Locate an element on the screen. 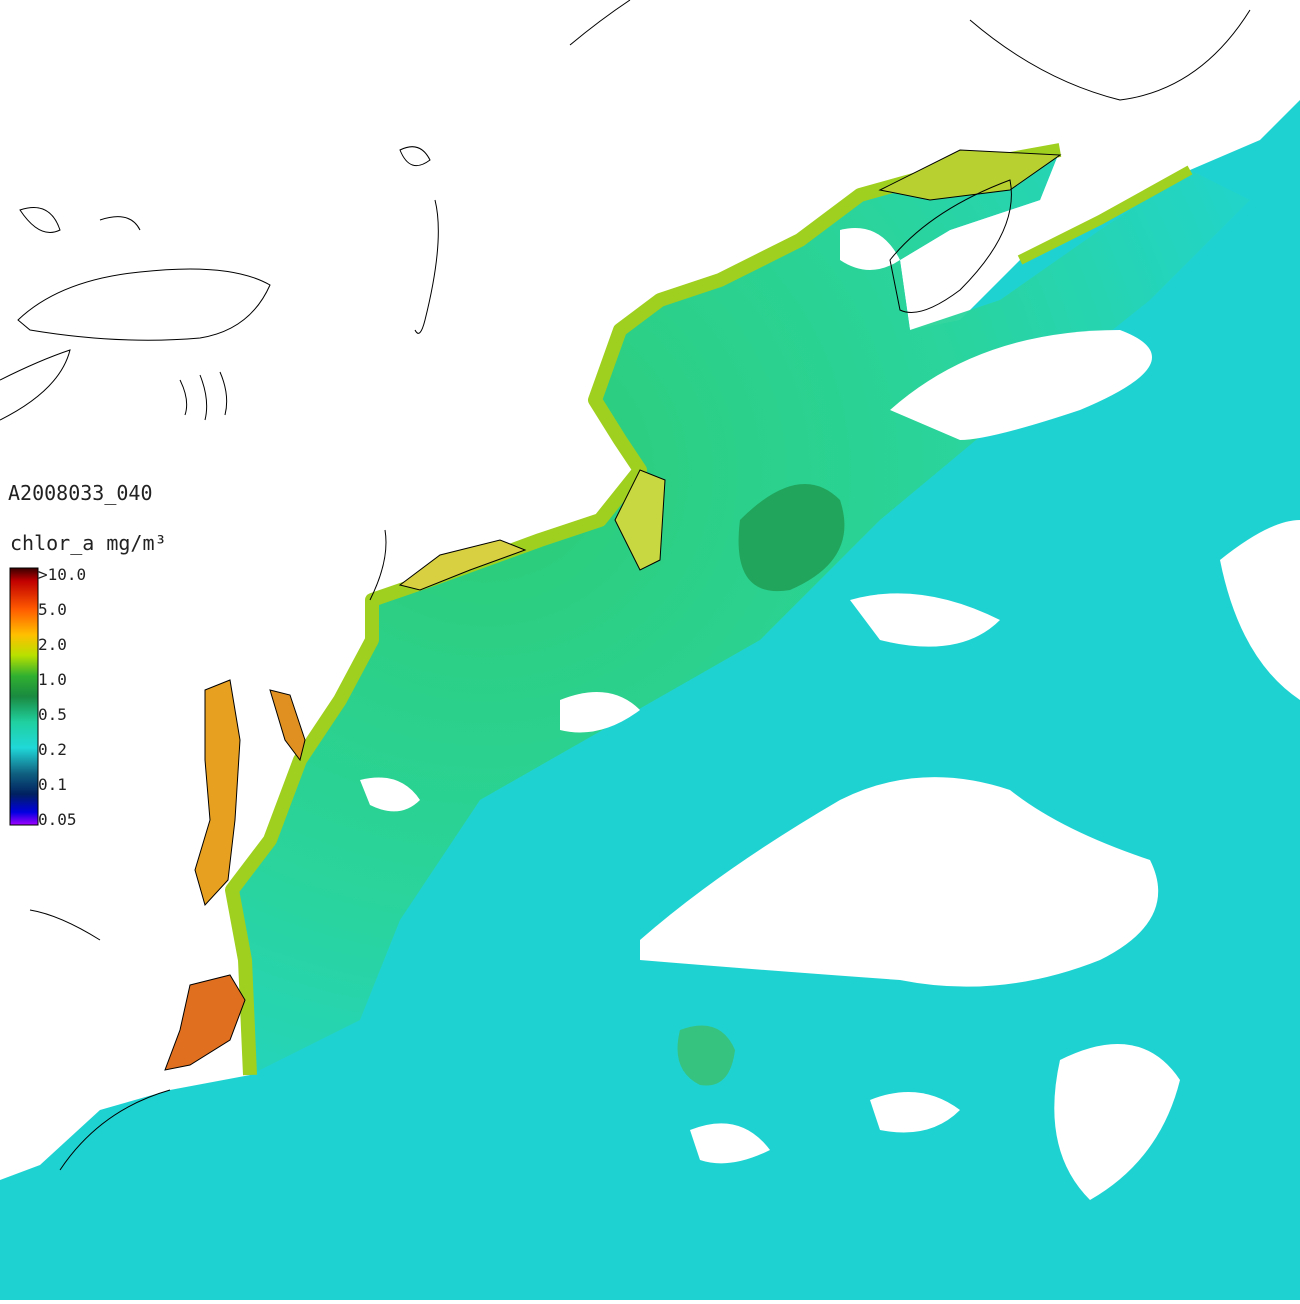 The width and height of the screenshot is (1300, 1304). gulf-st-lawrence is located at coordinates (970, 175).